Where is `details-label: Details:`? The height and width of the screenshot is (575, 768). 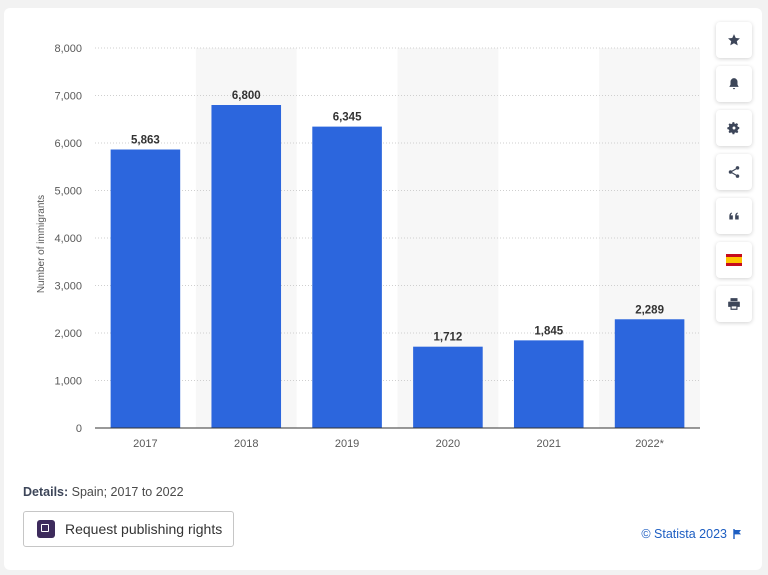
details-label: Details: is located at coordinates (46, 492).